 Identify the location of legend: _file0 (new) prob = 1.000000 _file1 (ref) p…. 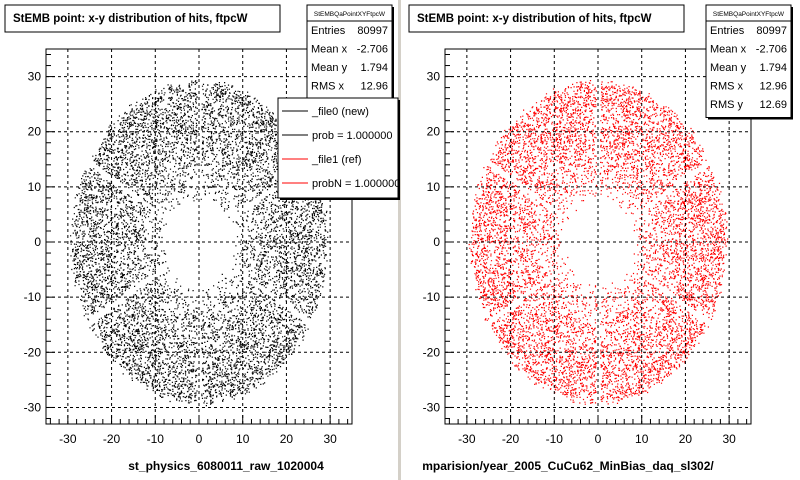
(341, 148).